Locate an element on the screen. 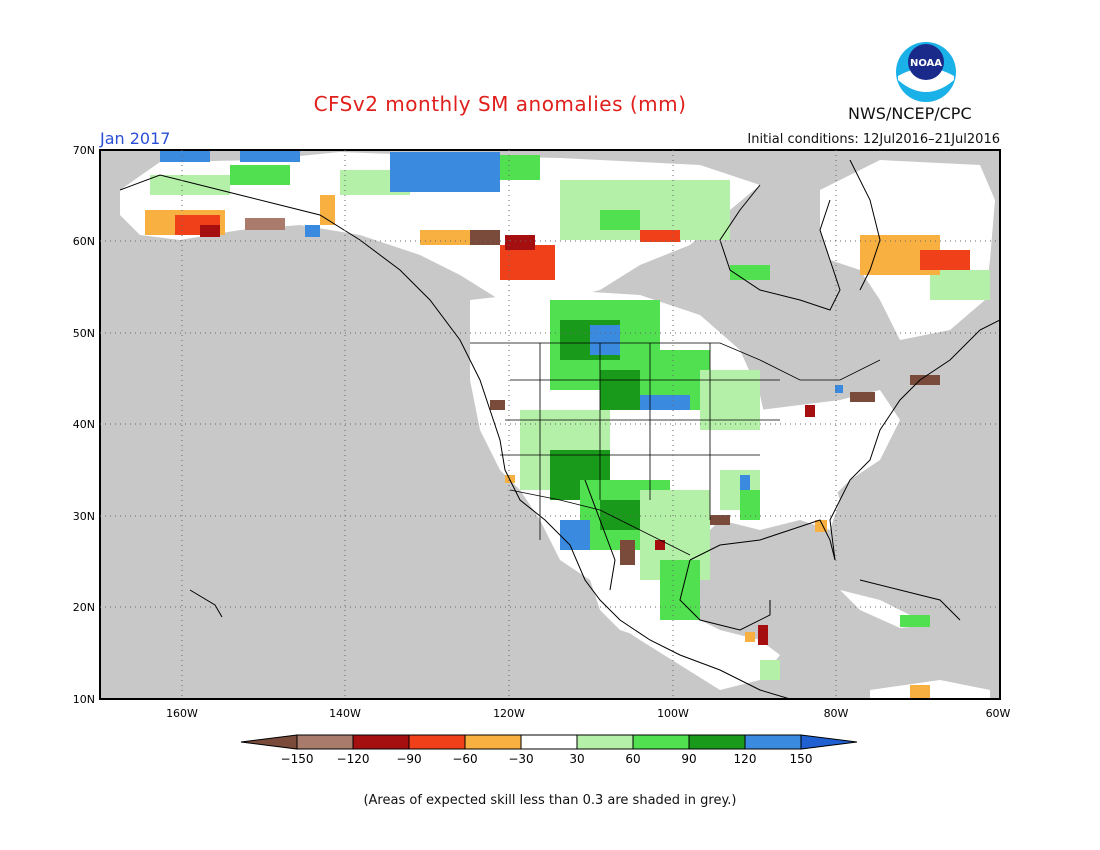  lon-label: 140W is located at coordinates (345, 713).